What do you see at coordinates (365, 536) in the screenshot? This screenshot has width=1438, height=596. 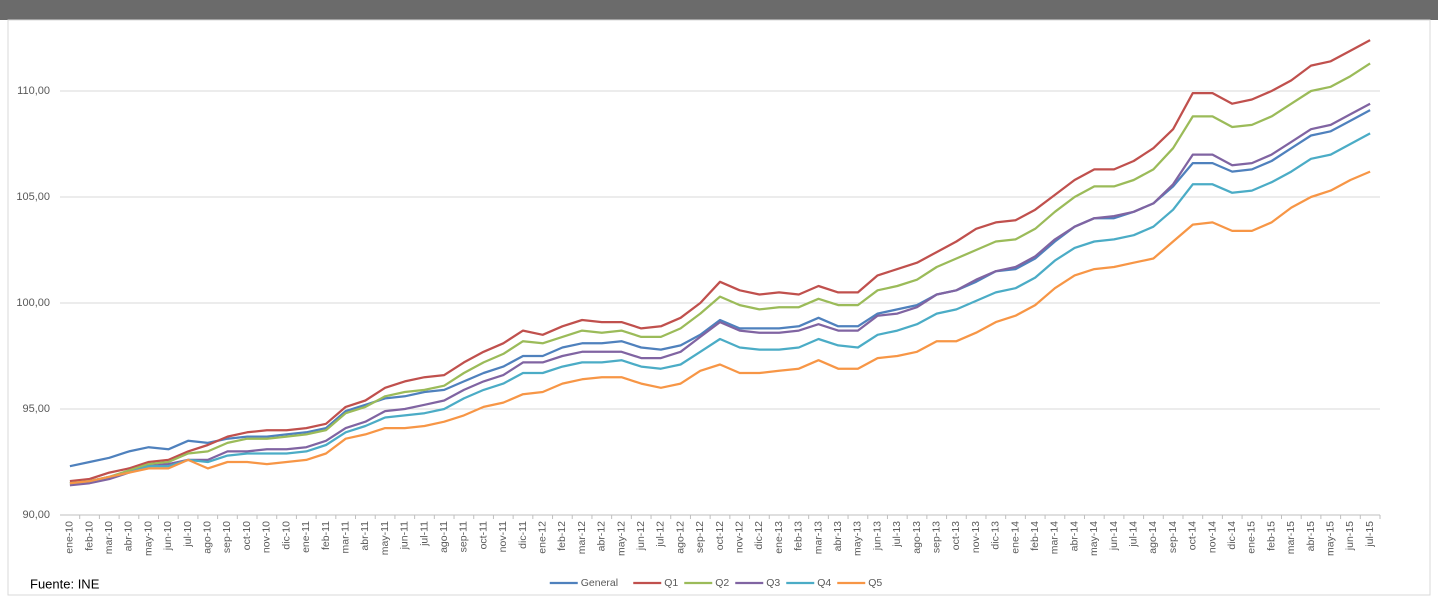 I see `x-tick-label: abr-11` at bounding box center [365, 536].